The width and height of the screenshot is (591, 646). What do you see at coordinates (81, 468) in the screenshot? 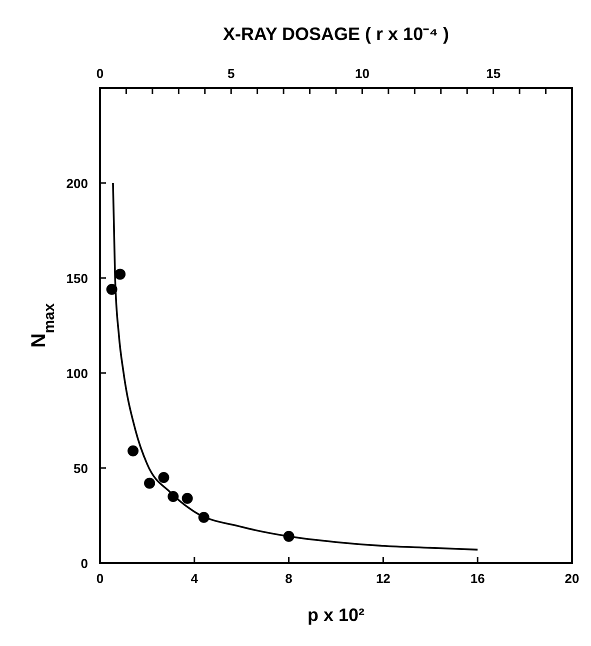
I see `y-tick-label: 50` at bounding box center [81, 468].